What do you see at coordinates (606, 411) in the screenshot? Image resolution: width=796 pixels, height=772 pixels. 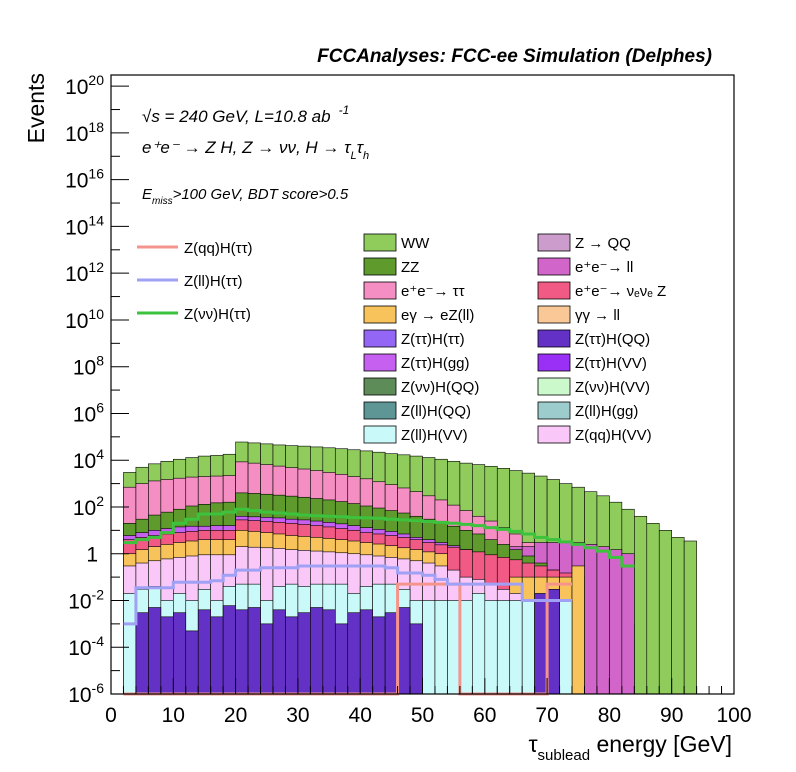 I see `legend-label-z-ll-h-gg: Z(ll)H(gg)` at bounding box center [606, 411].